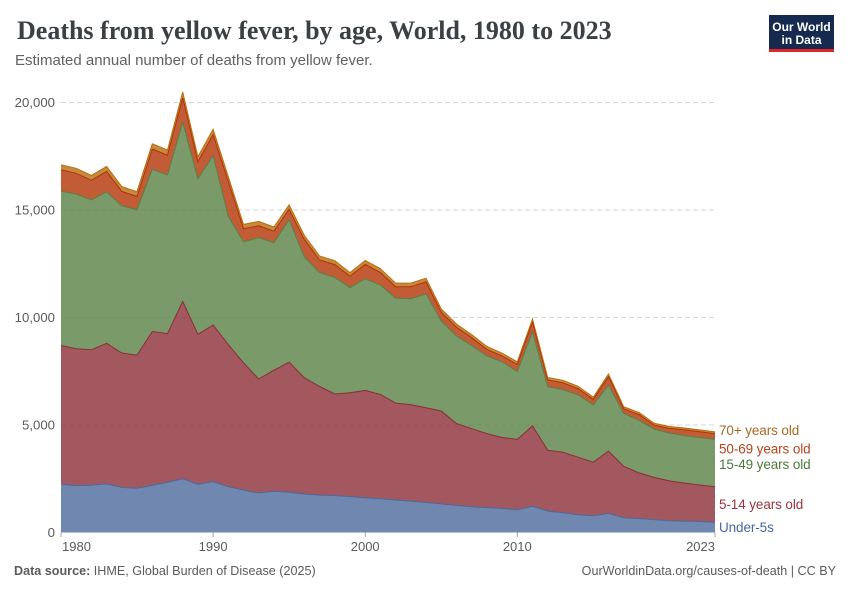 Image resolution: width=850 pixels, height=600 pixels. Describe the element at coordinates (759, 430) in the screenshot. I see `svg-text: 70+ years old` at that location.